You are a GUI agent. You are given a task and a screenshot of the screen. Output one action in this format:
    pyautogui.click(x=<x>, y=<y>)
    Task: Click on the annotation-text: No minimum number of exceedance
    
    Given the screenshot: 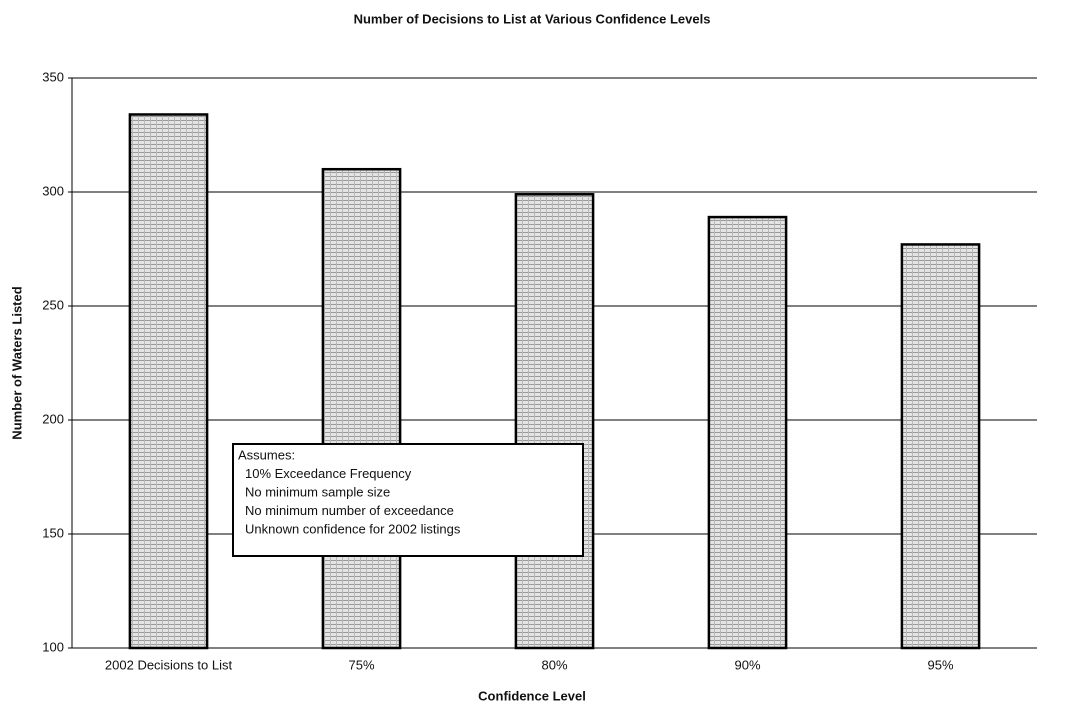 What is the action you would take?
    pyautogui.click(x=349, y=510)
    